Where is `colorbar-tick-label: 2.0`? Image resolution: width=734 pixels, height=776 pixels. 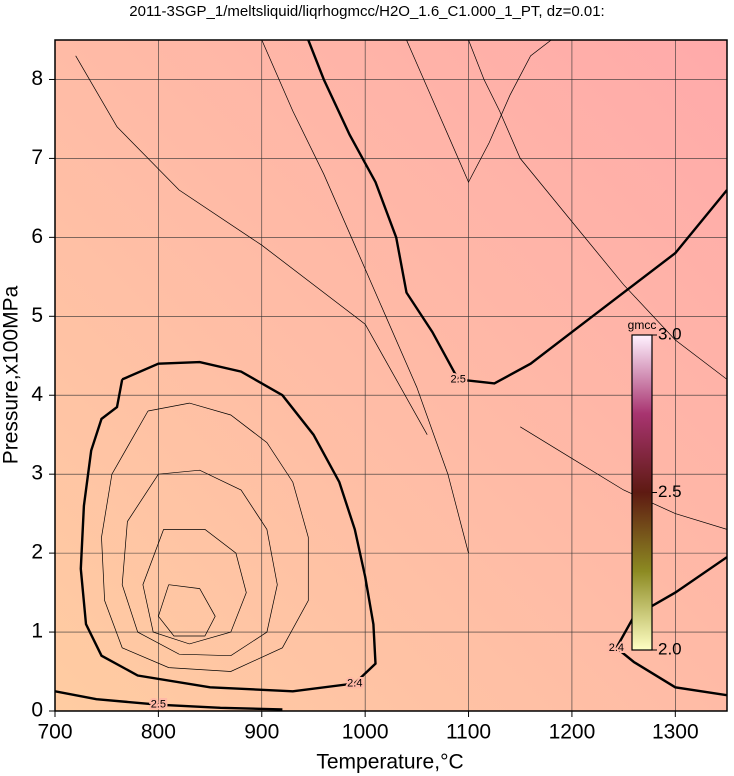 colorbar-tick-label: 2.0 is located at coordinates (670, 648).